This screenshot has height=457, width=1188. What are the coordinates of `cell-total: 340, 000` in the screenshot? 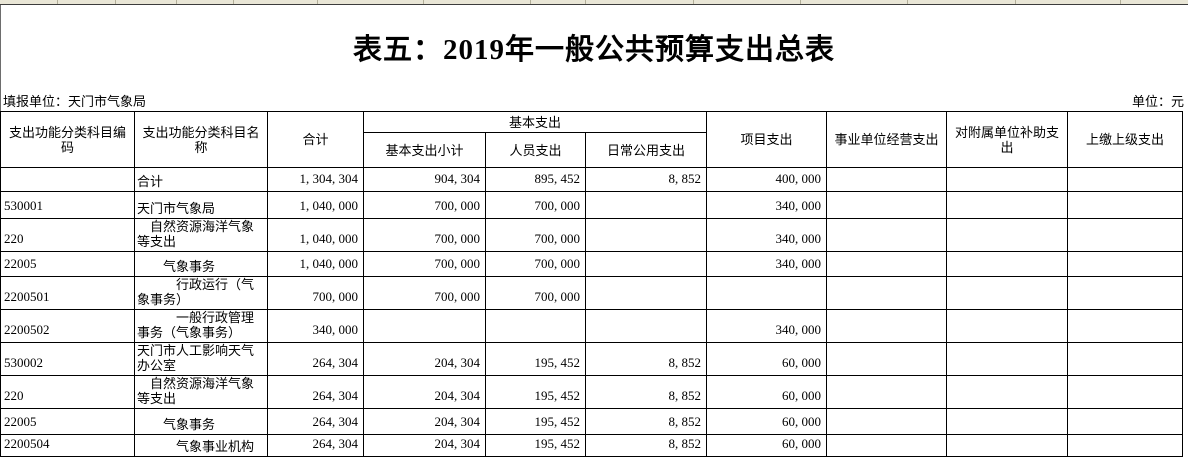 It's located at (315, 326).